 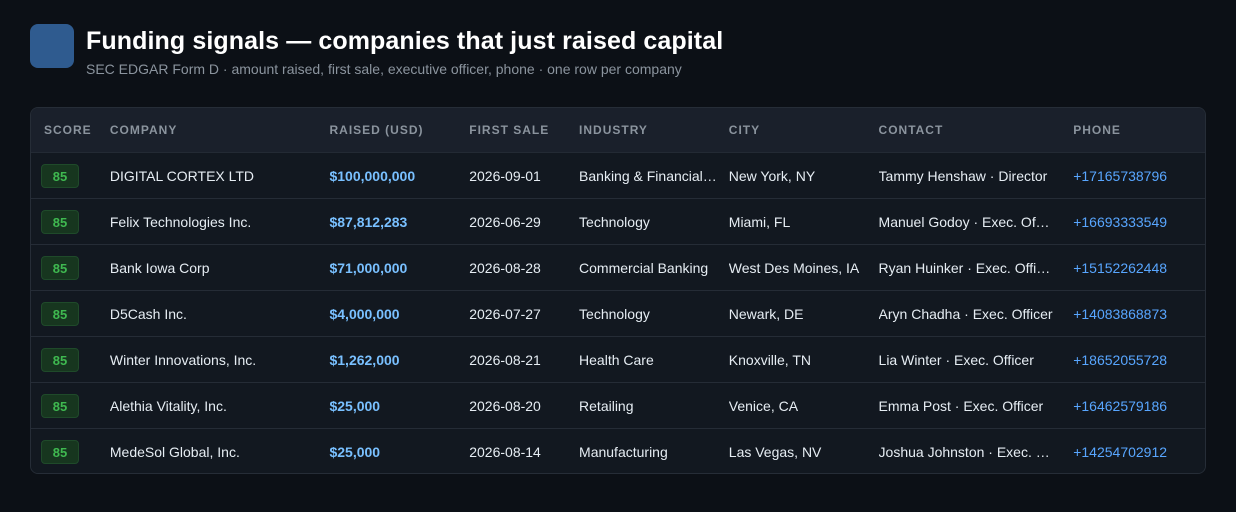 I want to click on company-name: Felix Technologies Inc., so click(x=180, y=221).